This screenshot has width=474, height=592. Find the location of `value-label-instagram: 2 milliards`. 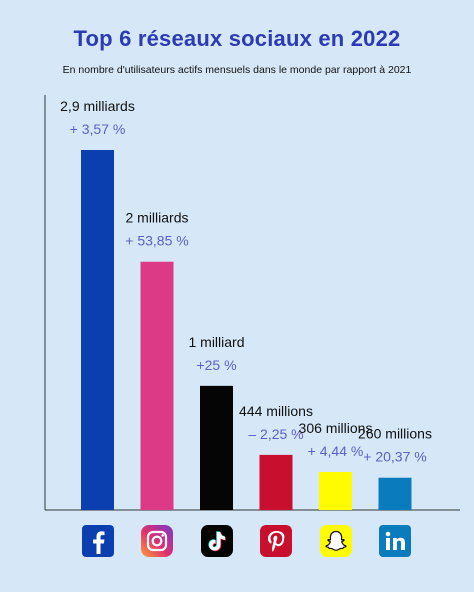

value-label-instagram: 2 milliards is located at coordinates (156, 218).